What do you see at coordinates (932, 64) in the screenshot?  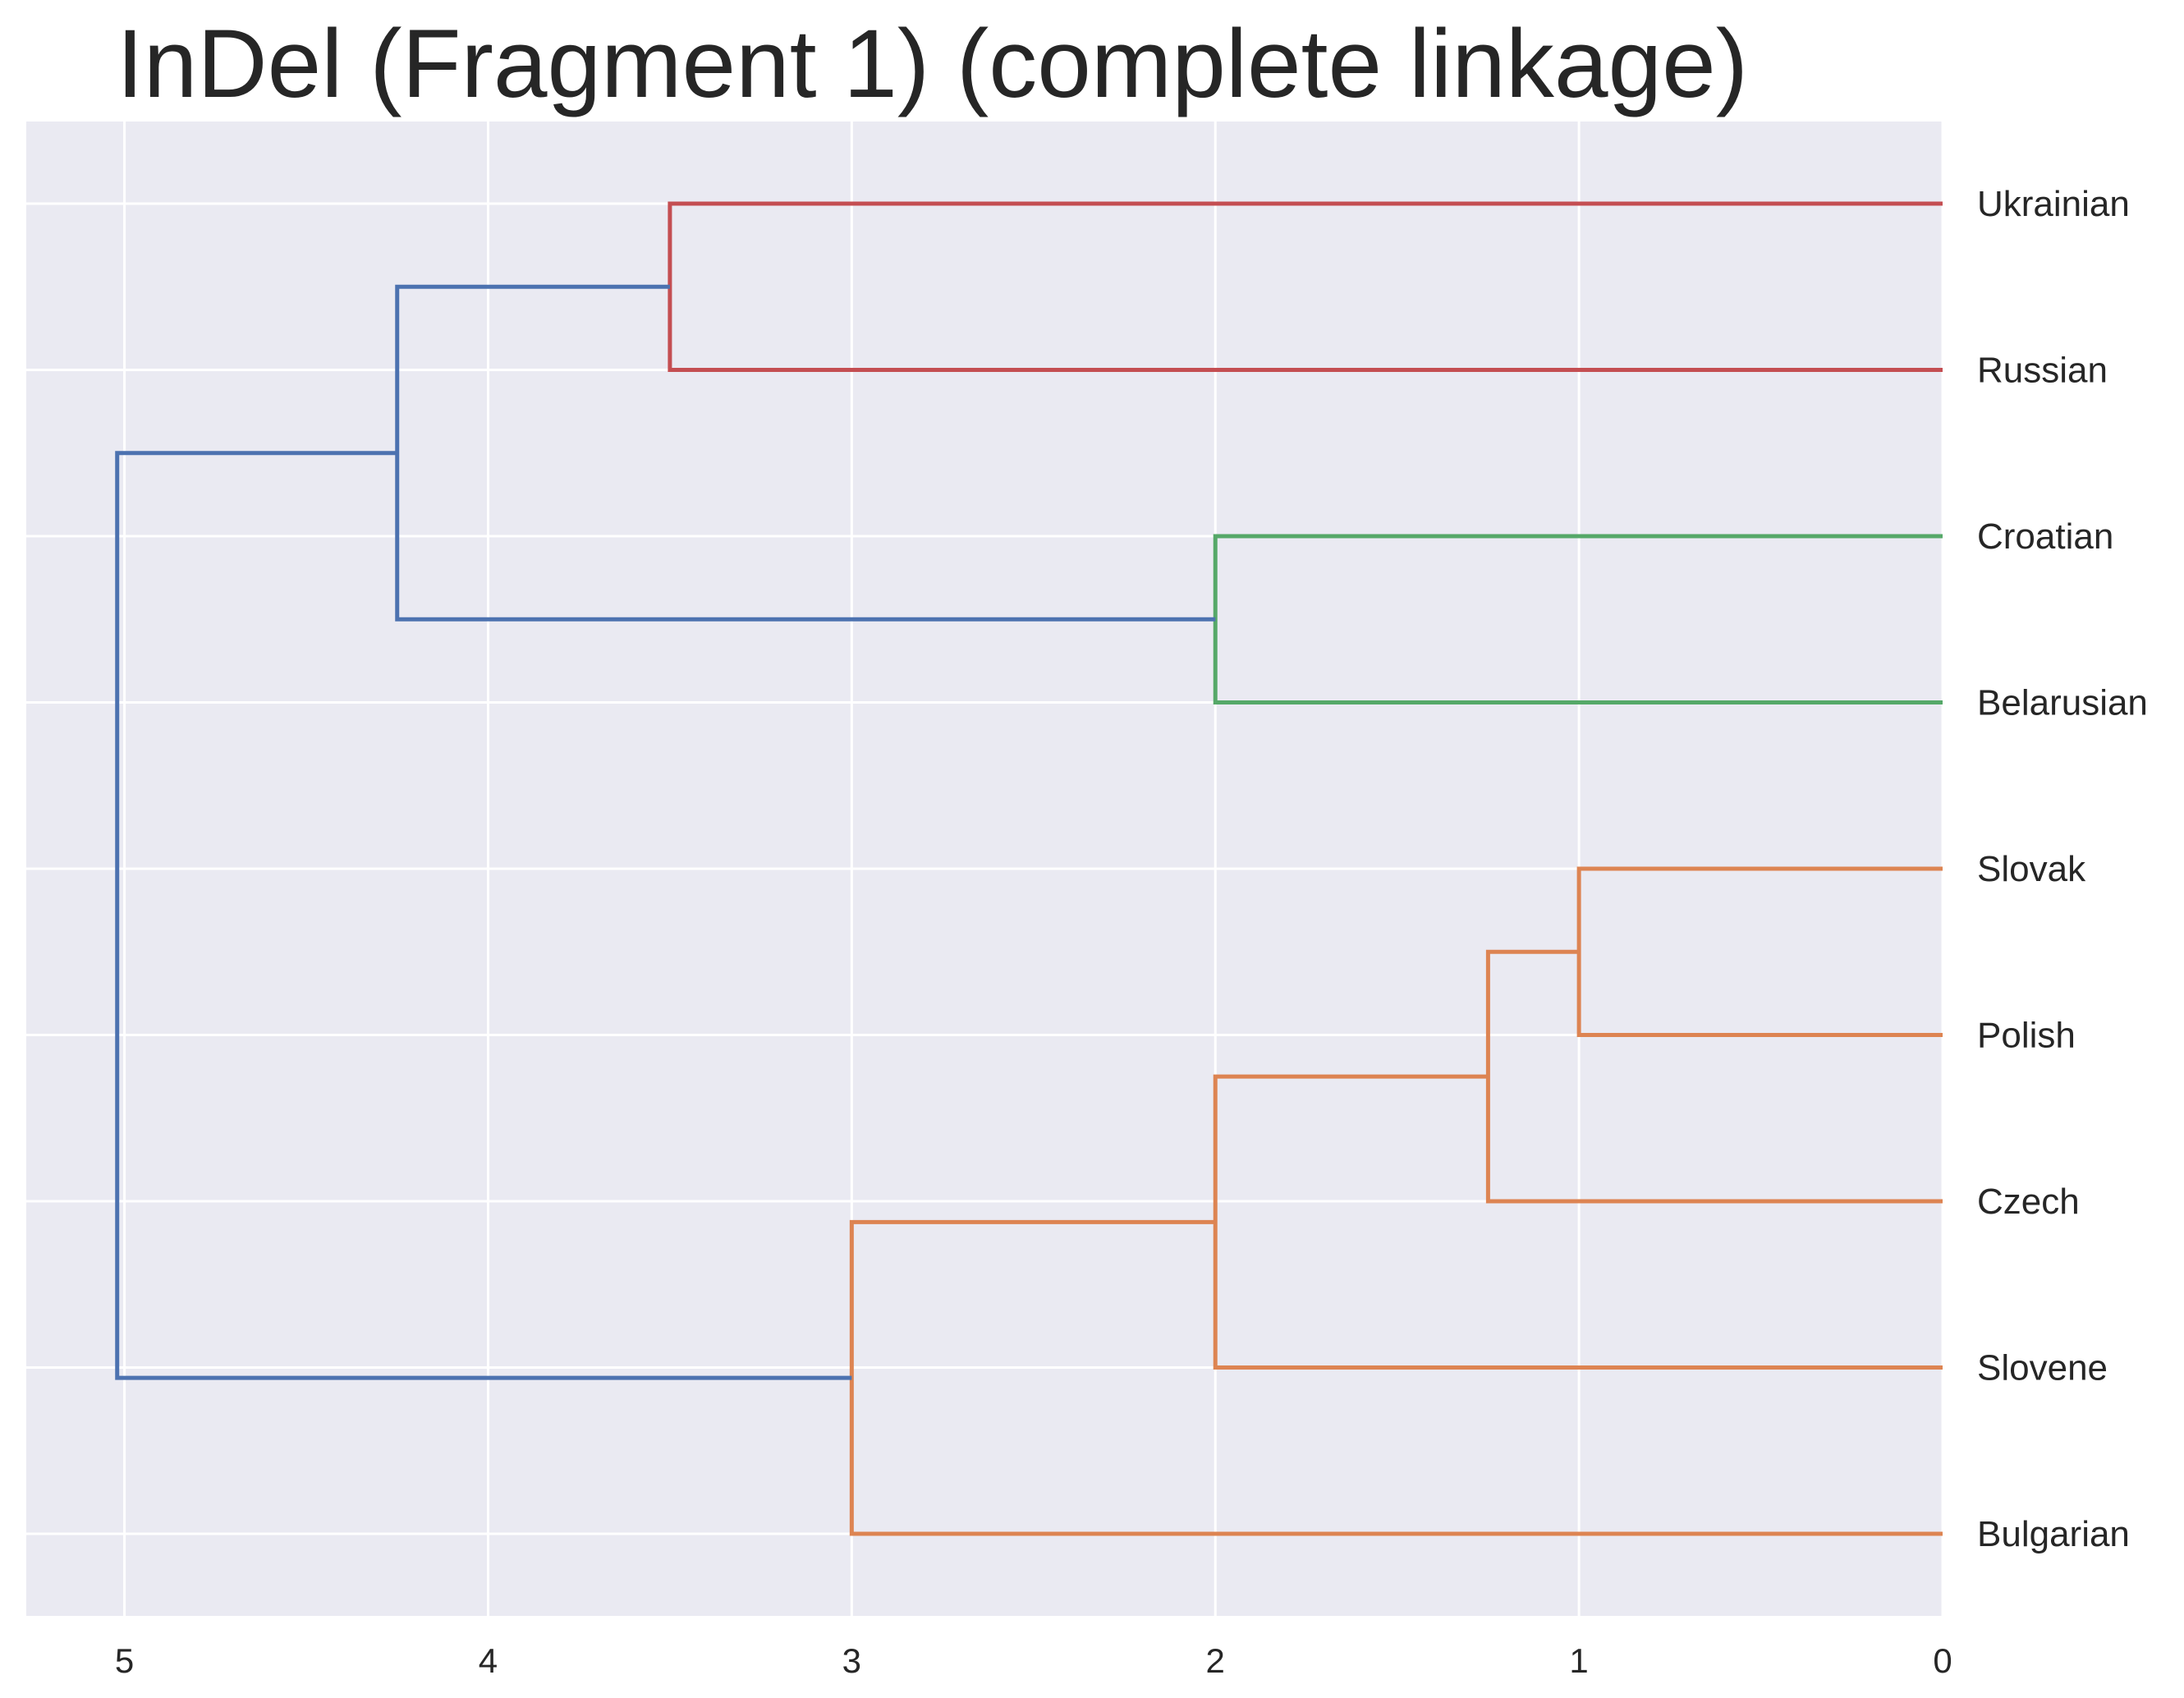 I see `chart-title: InDel (Fragment 1) (complete linkage)` at bounding box center [932, 64].